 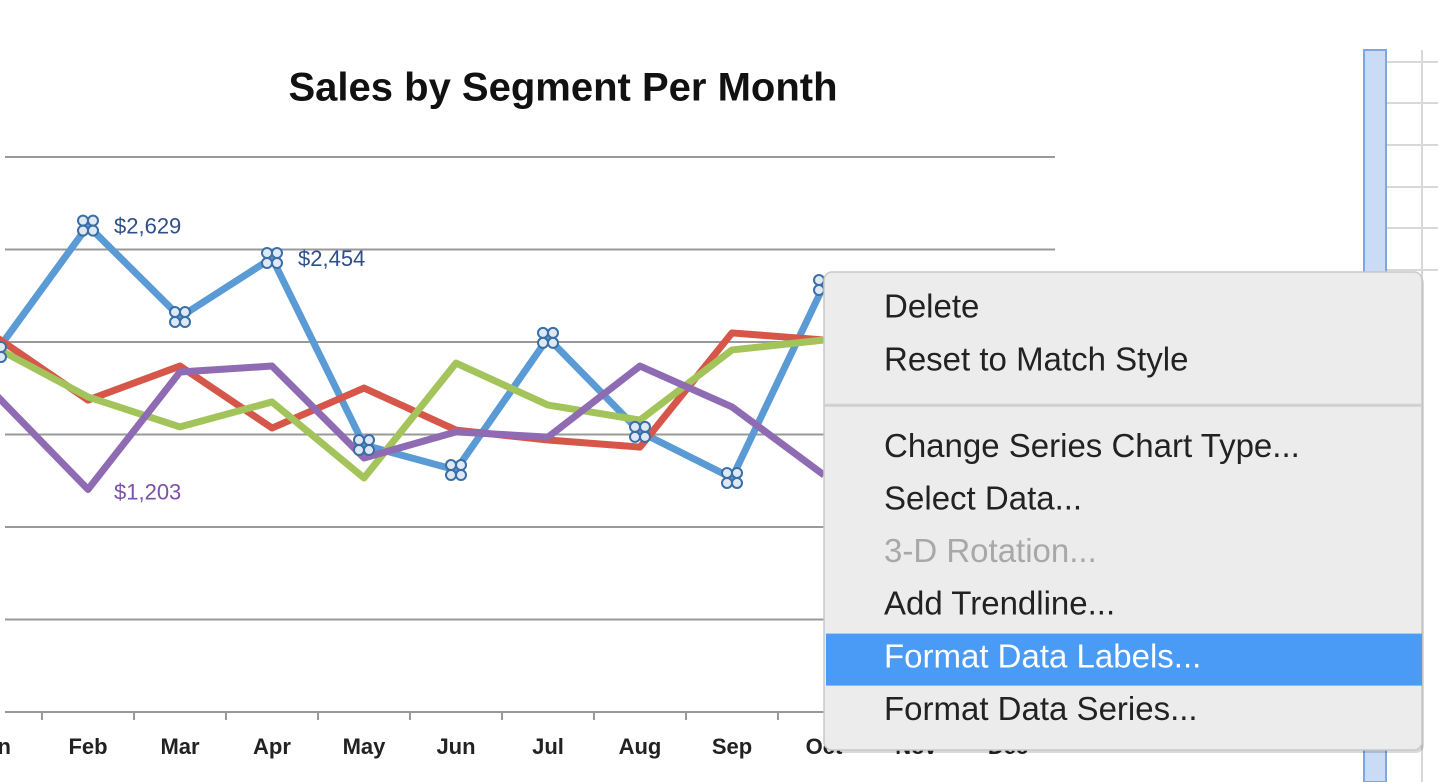 I want to click on x-tick-label: Jul, so click(x=548, y=746).